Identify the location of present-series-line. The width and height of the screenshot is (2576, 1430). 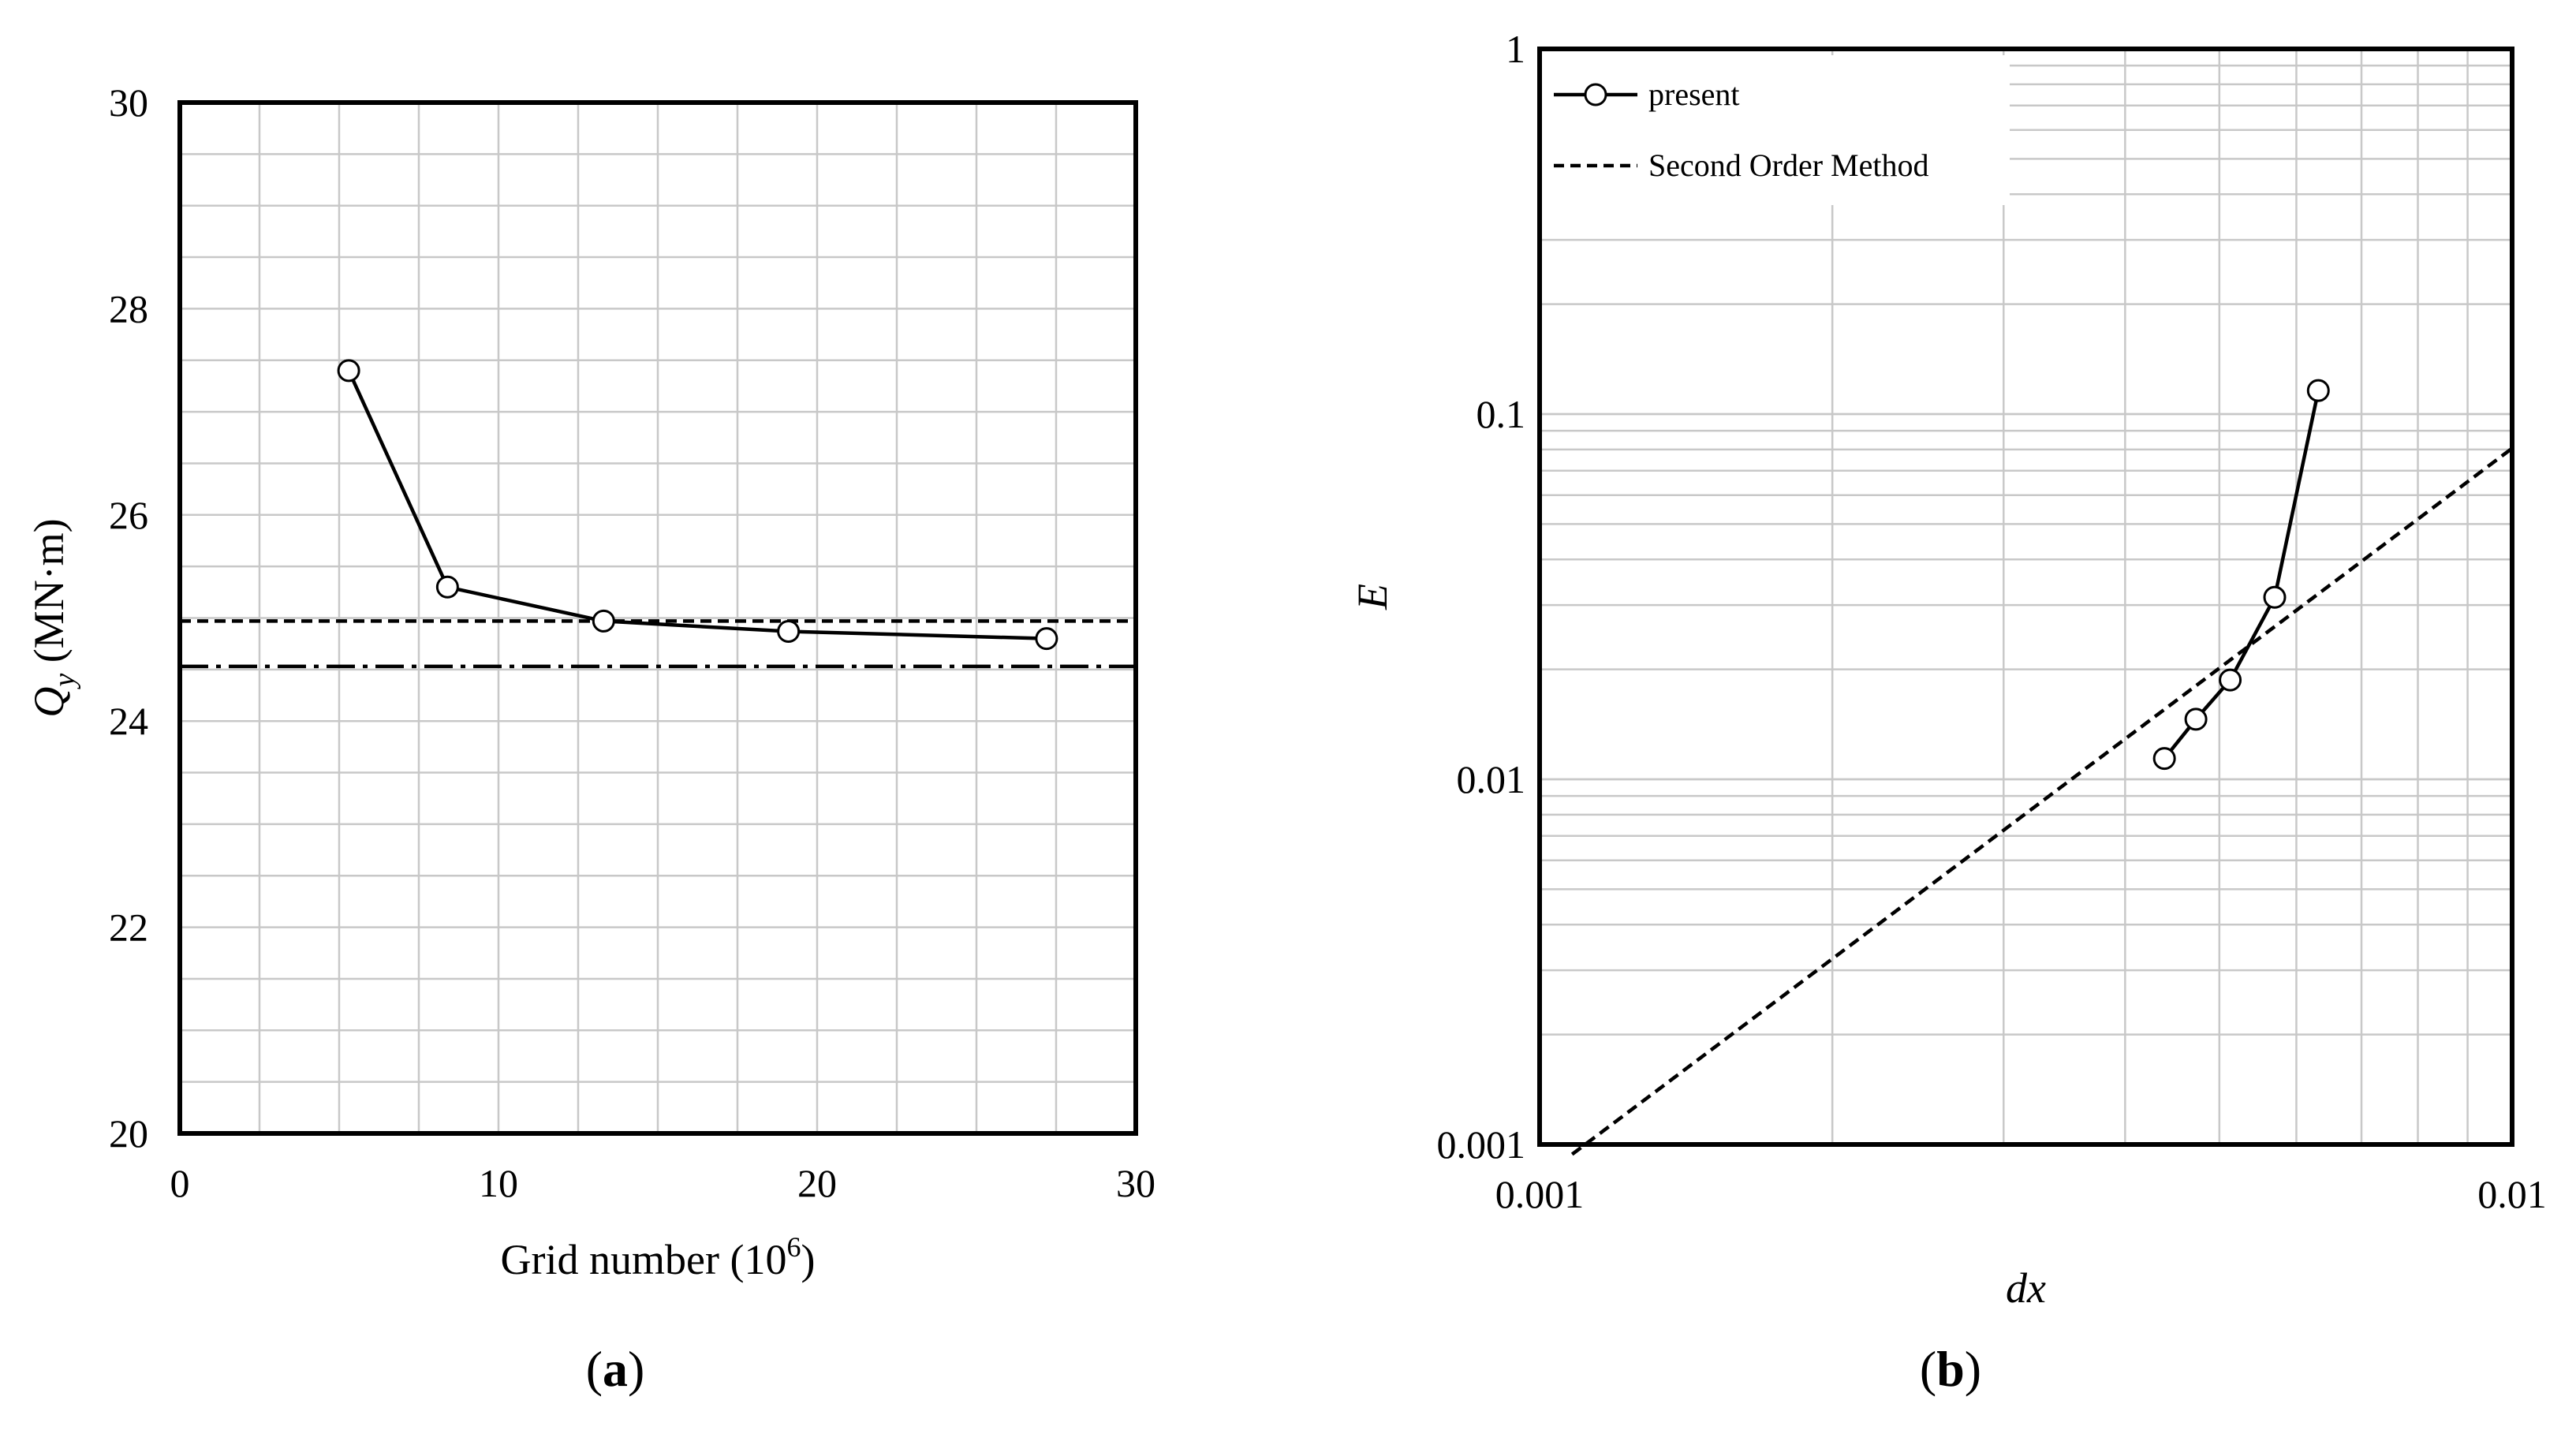
(2241, 575).